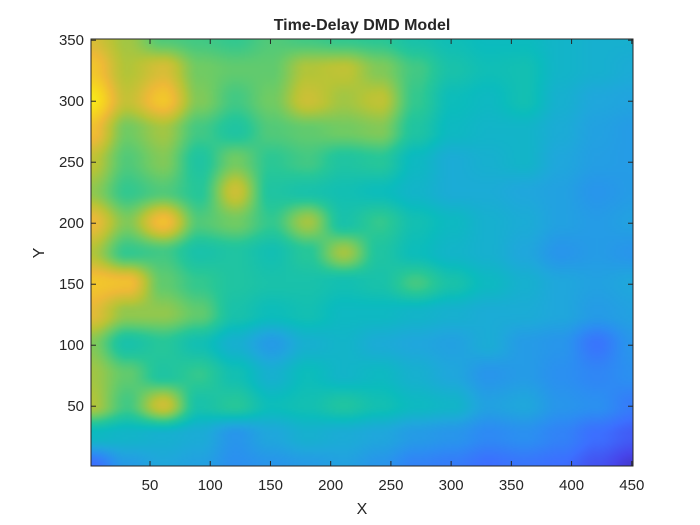  Describe the element at coordinates (71, 40) in the screenshot. I see `y-tick-label: 350` at that location.